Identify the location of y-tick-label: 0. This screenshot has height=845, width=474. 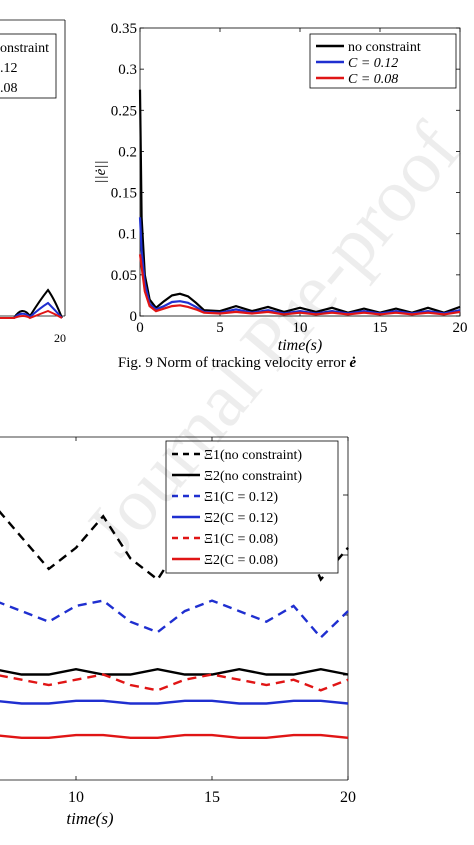
(134, 317).